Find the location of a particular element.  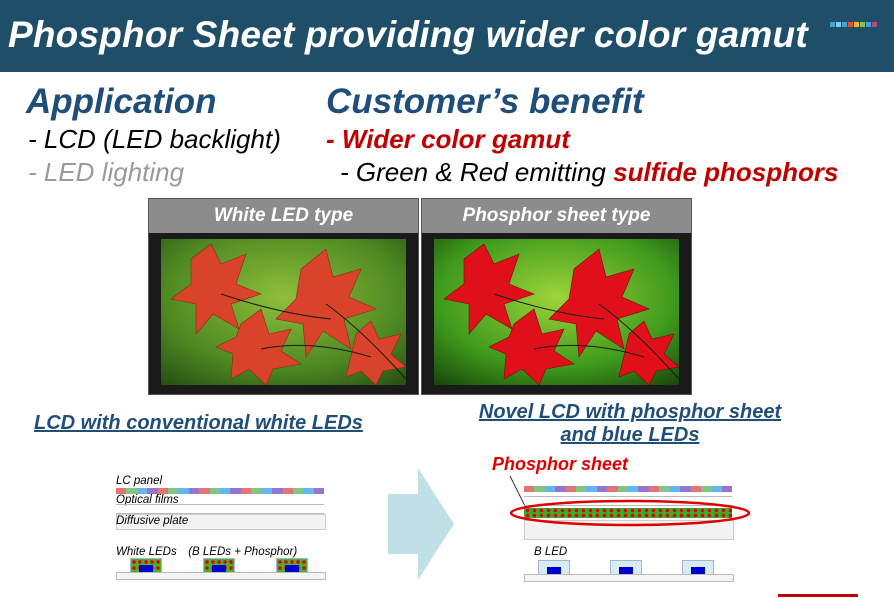

benefit-wider-gamut: - Wider color gamut is located at coordinates (448, 139).